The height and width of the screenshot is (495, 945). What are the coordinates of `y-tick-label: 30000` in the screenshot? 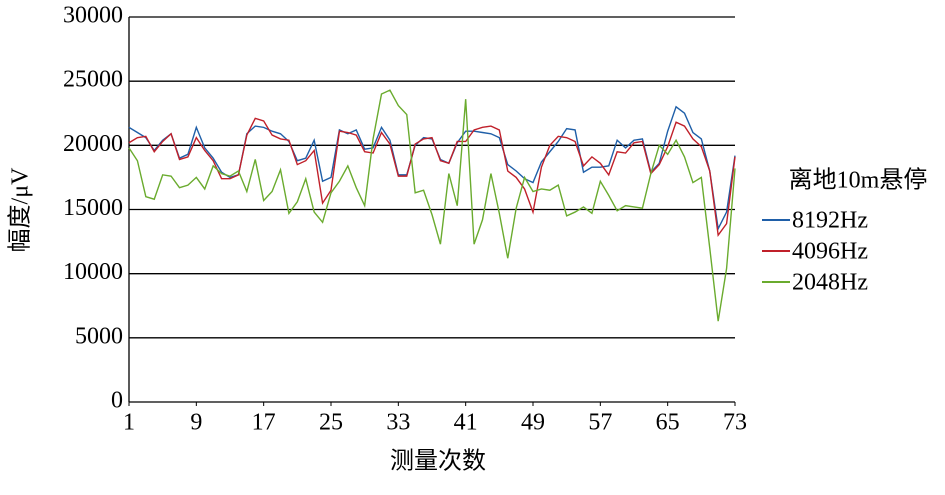 It's located at (93, 16).